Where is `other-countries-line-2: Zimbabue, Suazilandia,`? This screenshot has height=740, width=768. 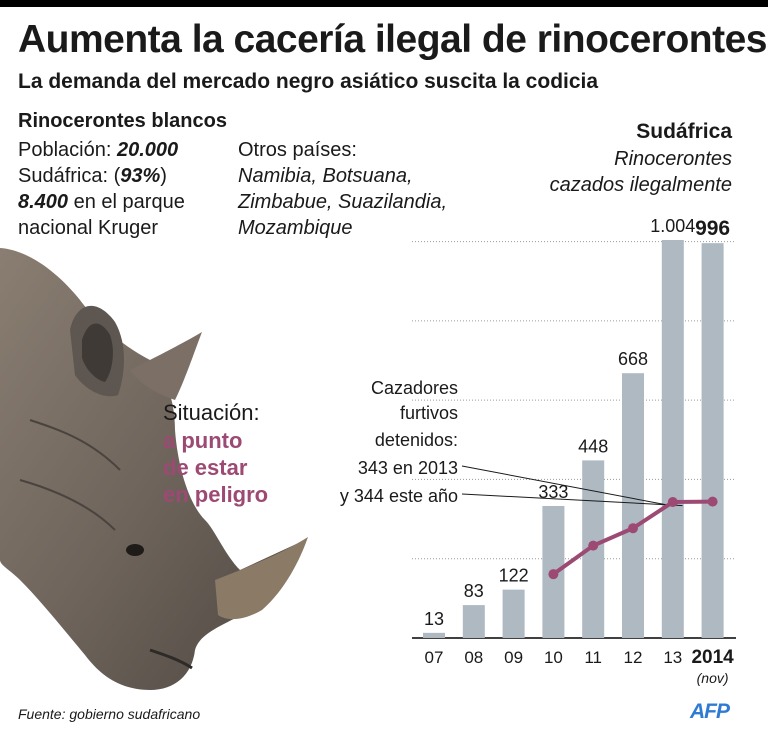
other-countries-line-2: Zimbabue, Suazilandia, is located at coordinates (343, 202).